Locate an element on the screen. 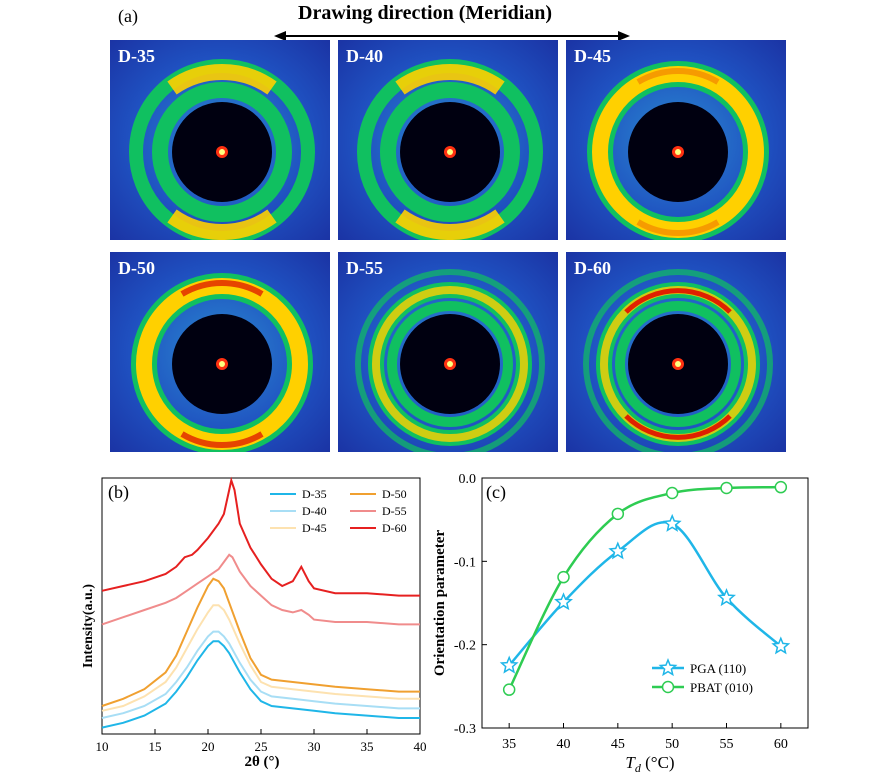 This screenshot has width=886, height=783. chart-c-xtick-label: 60 is located at coordinates (781, 744).